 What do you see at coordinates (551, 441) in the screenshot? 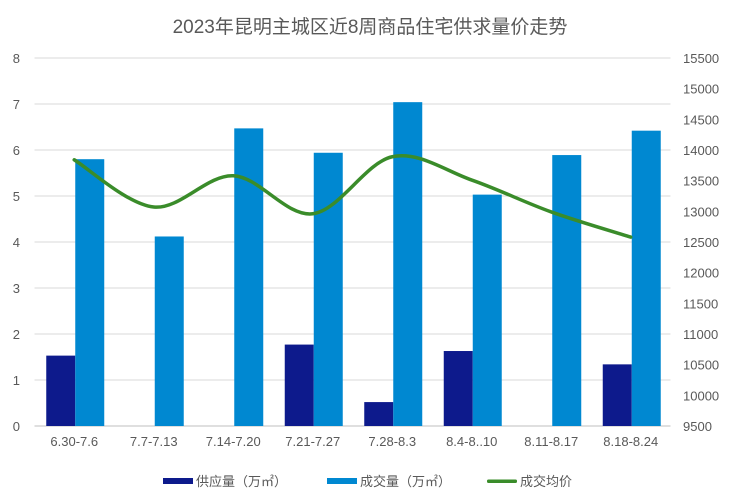
I see `x-axis-tick-label: 8.11-8.17` at bounding box center [551, 441].